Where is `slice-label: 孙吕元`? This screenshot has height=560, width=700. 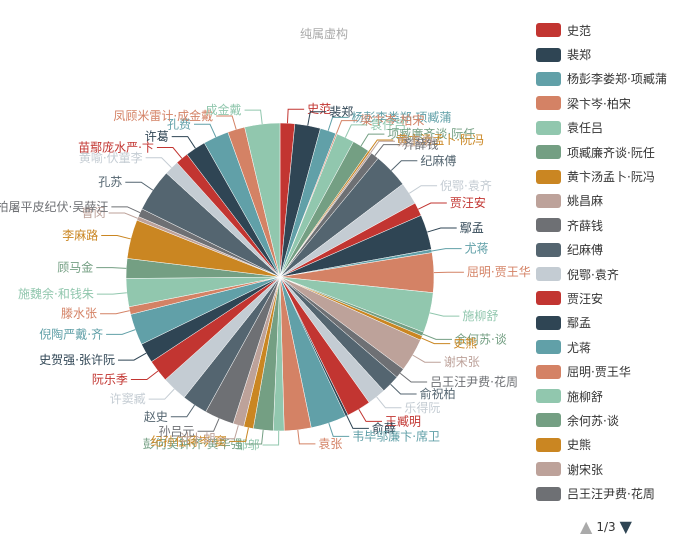 slice-label: 孙吕元 is located at coordinates (177, 431).